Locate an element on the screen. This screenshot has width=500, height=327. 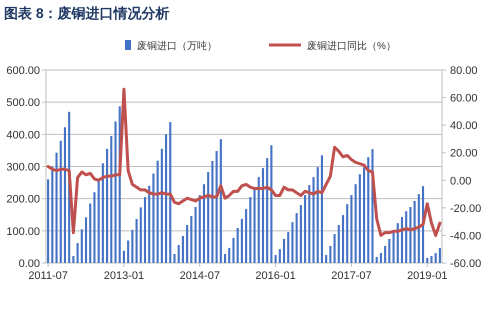
y2-tick-label: 0.00 is located at coordinates (461, 181).